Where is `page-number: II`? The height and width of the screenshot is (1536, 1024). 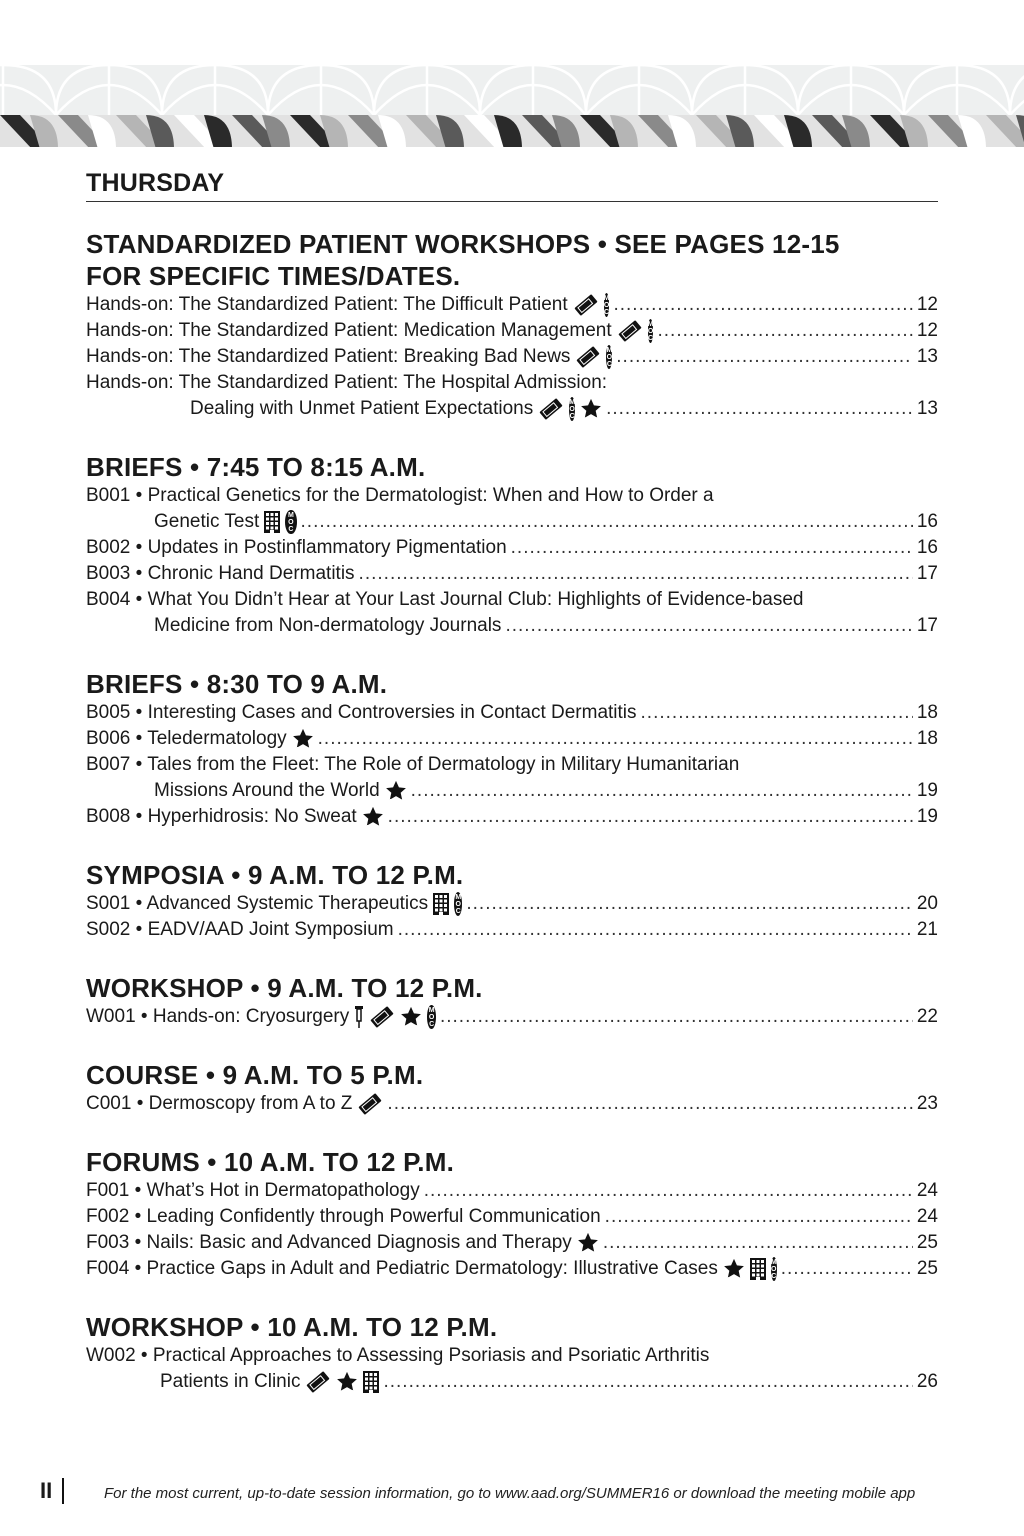 page-number: II is located at coordinates (46, 1490).